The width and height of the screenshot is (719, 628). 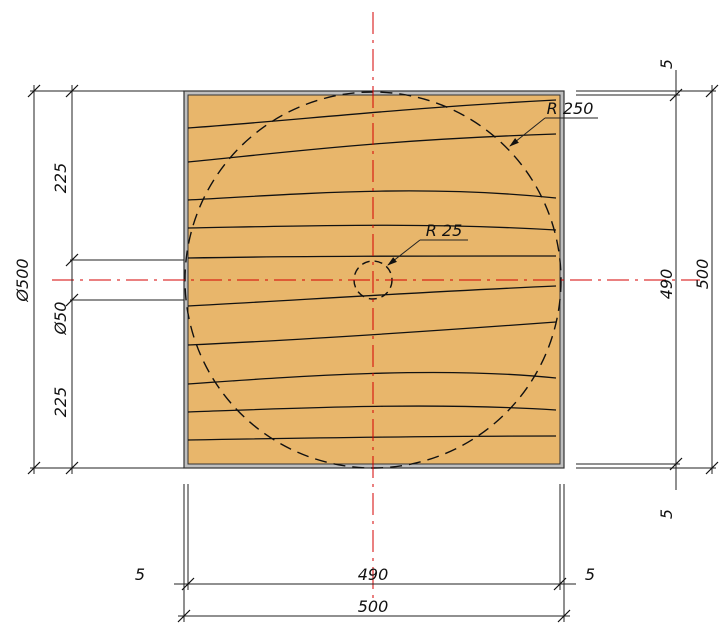 I want to click on callout-hole-radius-text: R 25, so click(x=444, y=230).